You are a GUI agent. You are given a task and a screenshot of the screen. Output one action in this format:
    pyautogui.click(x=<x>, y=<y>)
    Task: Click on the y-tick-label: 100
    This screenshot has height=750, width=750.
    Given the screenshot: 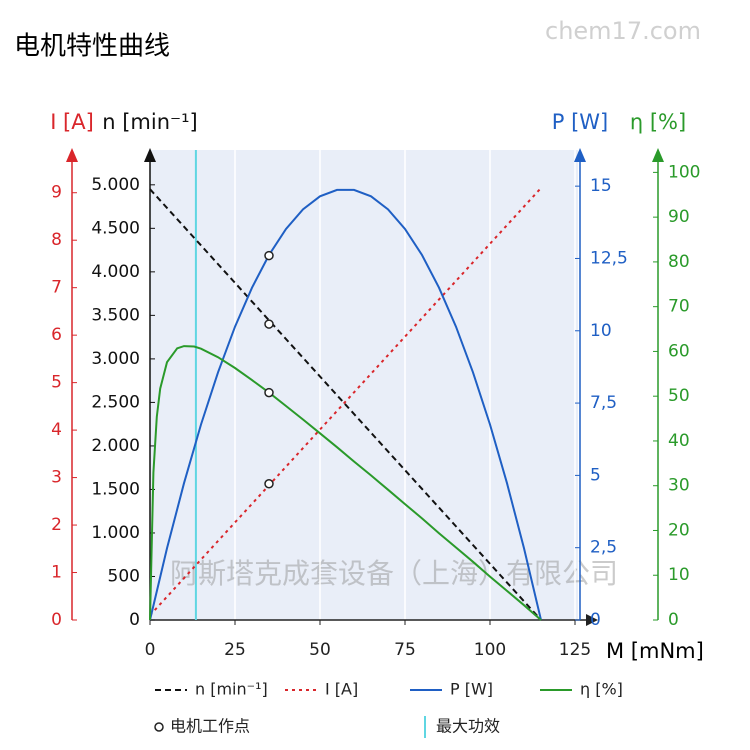 What is the action you would take?
    pyautogui.click(x=684, y=172)
    